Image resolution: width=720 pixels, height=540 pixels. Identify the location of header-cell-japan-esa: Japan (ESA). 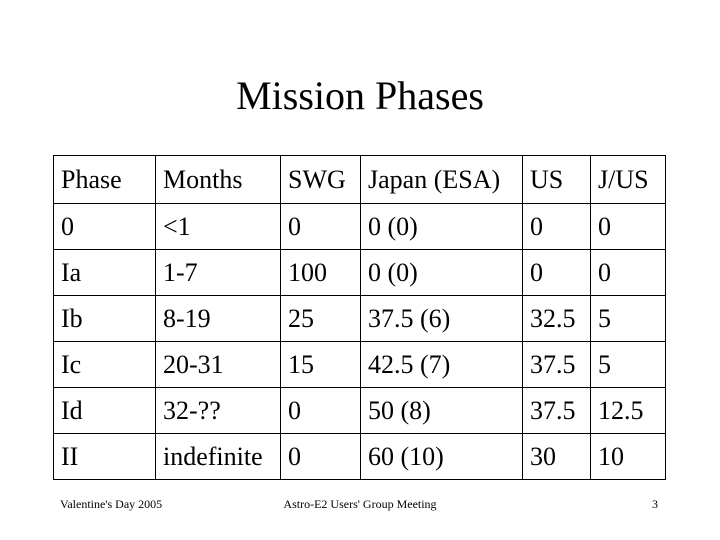
(441, 179).